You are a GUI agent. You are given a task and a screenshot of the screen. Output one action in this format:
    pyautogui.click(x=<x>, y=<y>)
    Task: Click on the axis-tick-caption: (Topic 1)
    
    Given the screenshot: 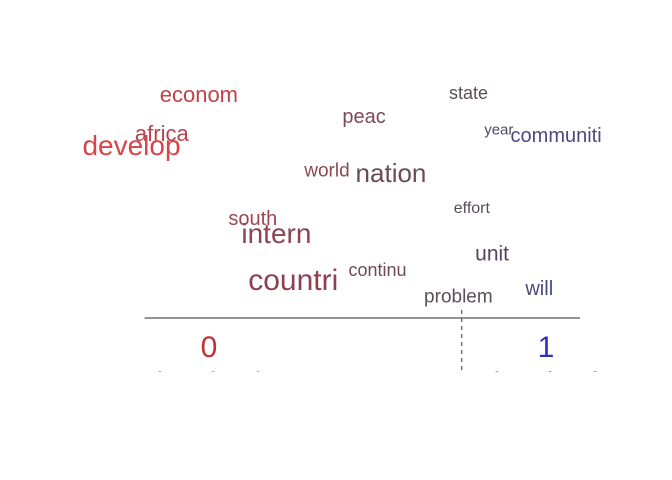 What is the action you would take?
    pyautogui.click(x=545, y=369)
    